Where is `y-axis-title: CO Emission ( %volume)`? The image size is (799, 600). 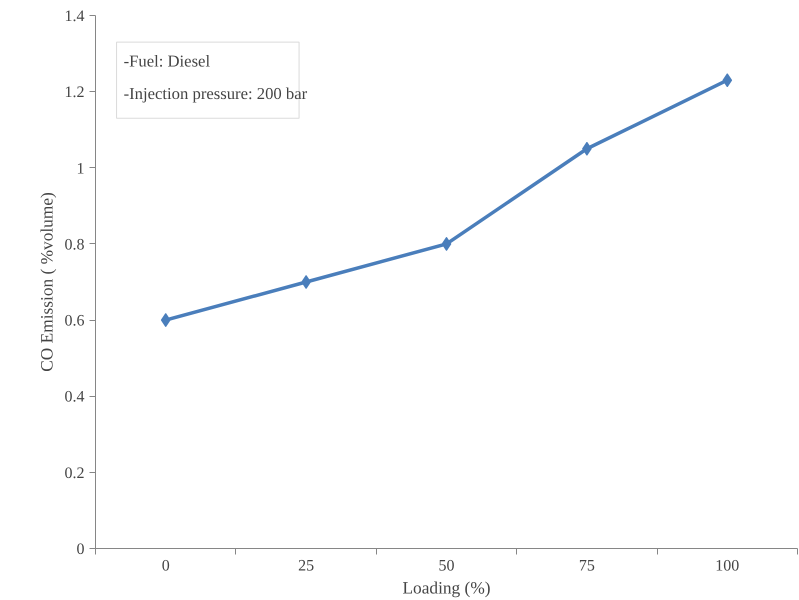 y-axis-title: CO Emission ( %volume) is located at coordinates (47, 282).